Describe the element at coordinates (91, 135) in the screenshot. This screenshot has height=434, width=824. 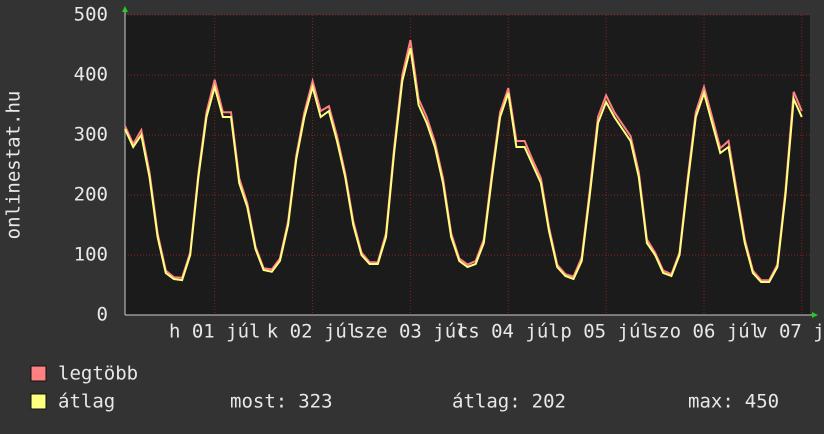
I see `y-tick-label: 300` at that location.